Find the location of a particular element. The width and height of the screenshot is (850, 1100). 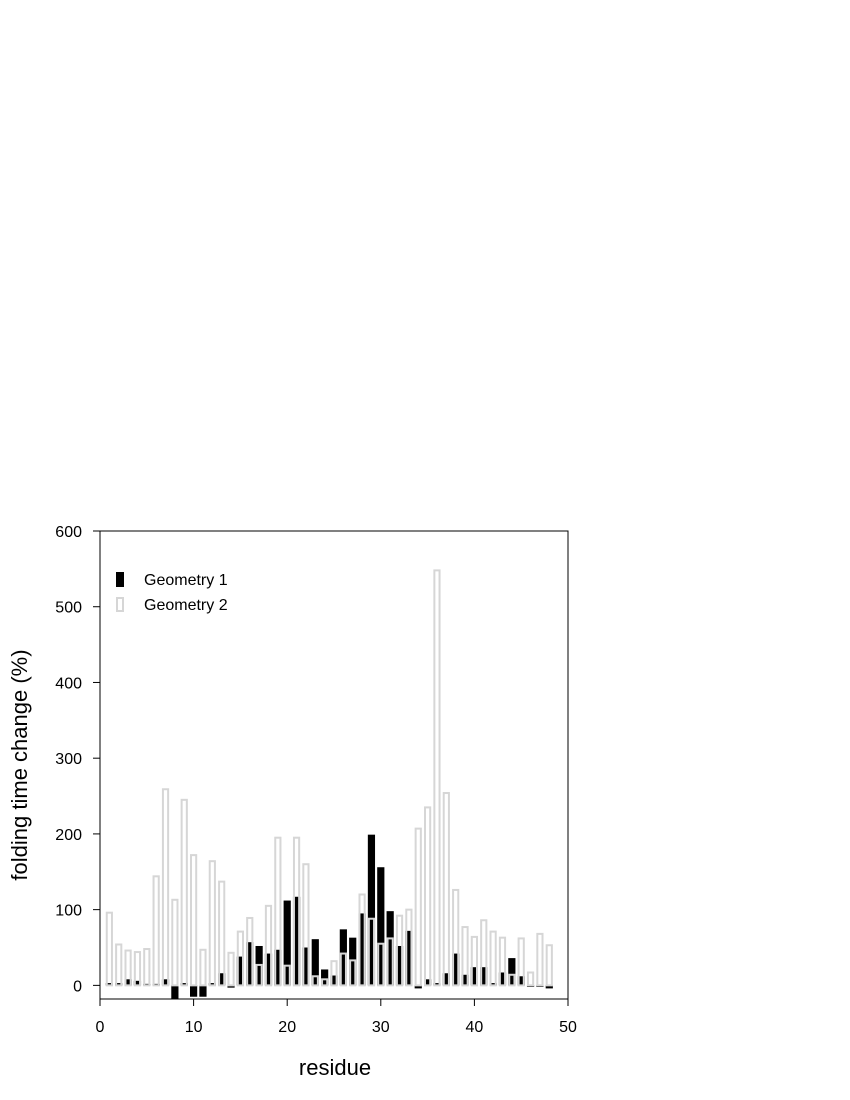

x-tick-label-30: 30 is located at coordinates (381, 1027).